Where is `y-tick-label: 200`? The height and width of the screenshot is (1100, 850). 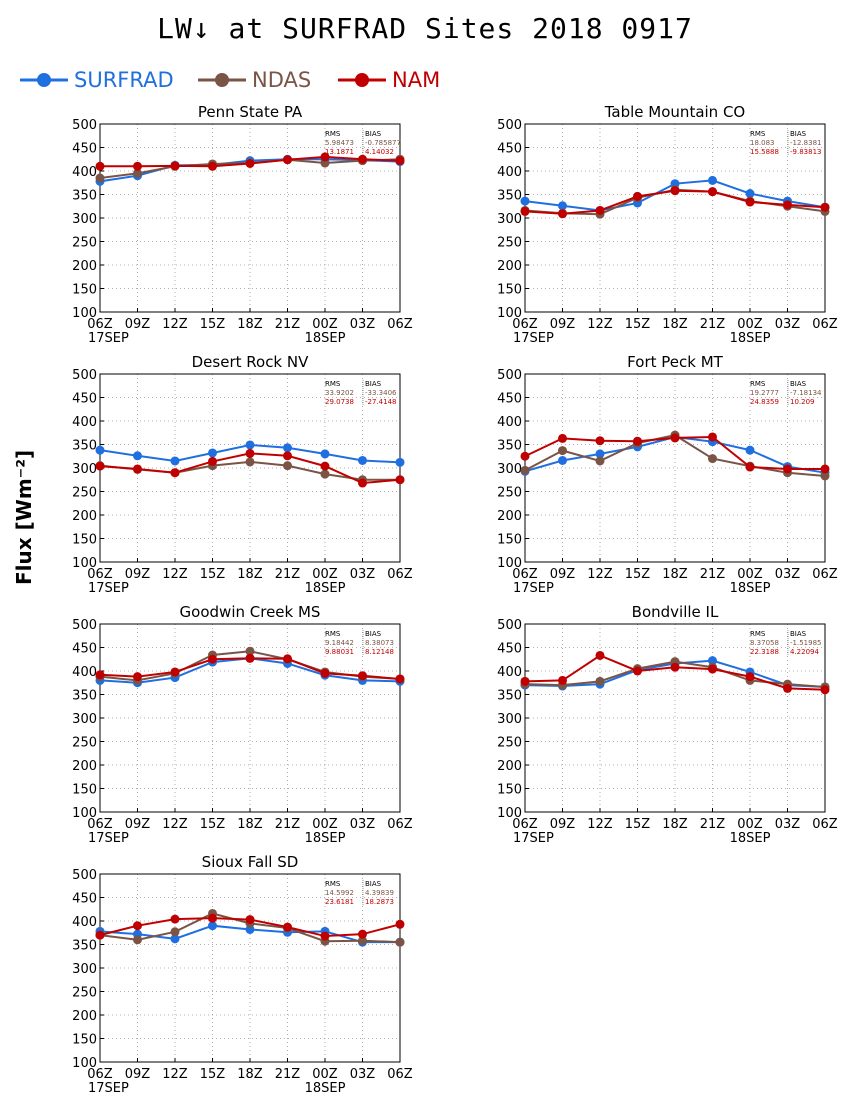 y-tick-label: 200 is located at coordinates (509, 516).